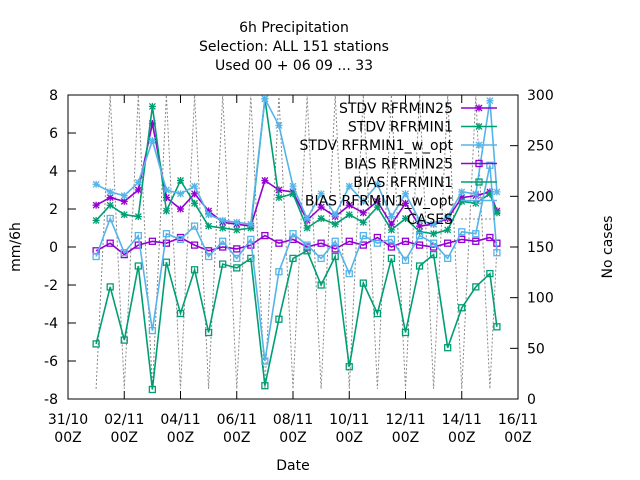 This screenshot has width=640, height=480. What do you see at coordinates (518, 420) in the screenshot?
I see `x-tick-label-date: 16/11` at bounding box center [518, 420].